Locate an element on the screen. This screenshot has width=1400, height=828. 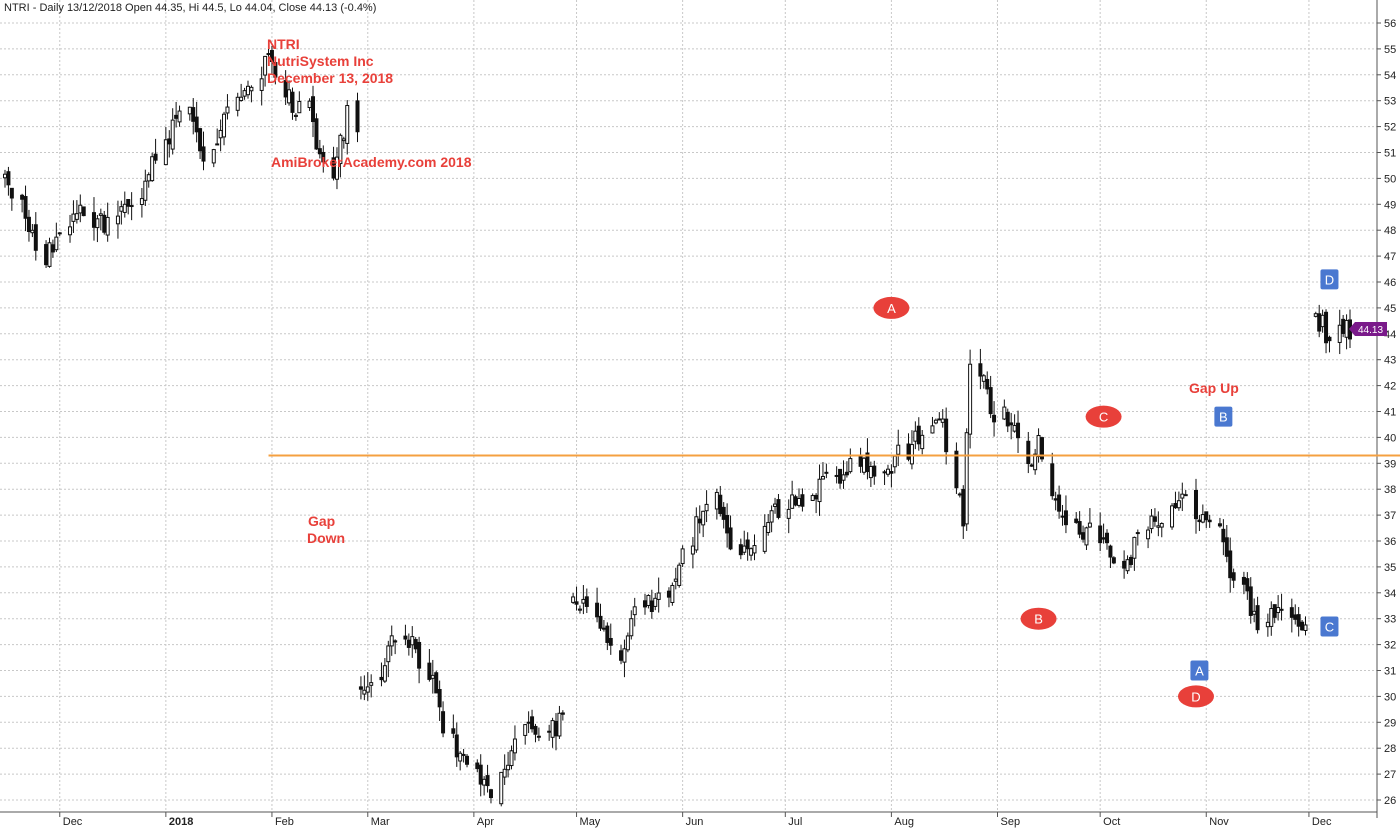
x-tick-label: Nov is located at coordinates (1219, 822).